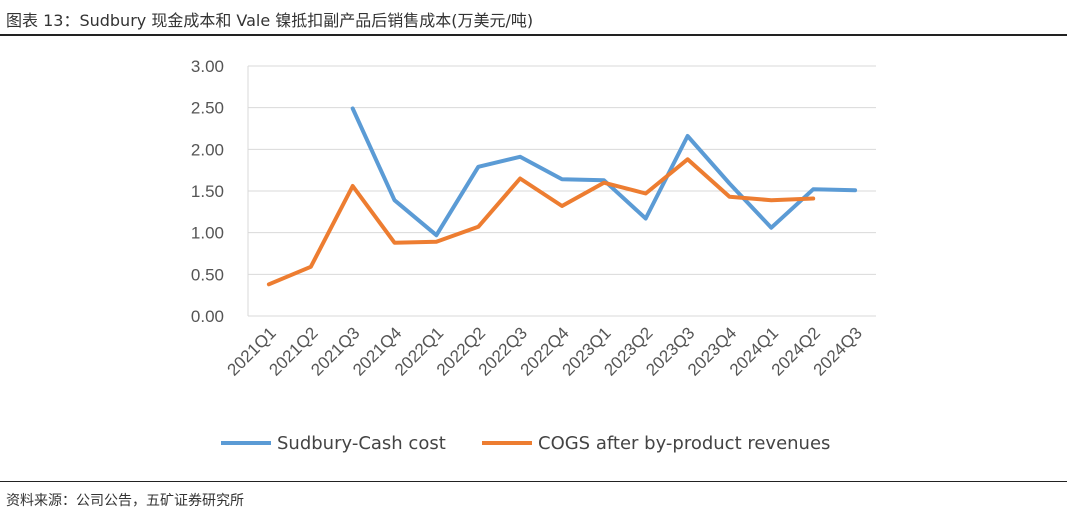 The width and height of the screenshot is (1080, 514). Describe the element at coordinates (207, 66) in the screenshot. I see `y-tick-label: 3.00` at that location.